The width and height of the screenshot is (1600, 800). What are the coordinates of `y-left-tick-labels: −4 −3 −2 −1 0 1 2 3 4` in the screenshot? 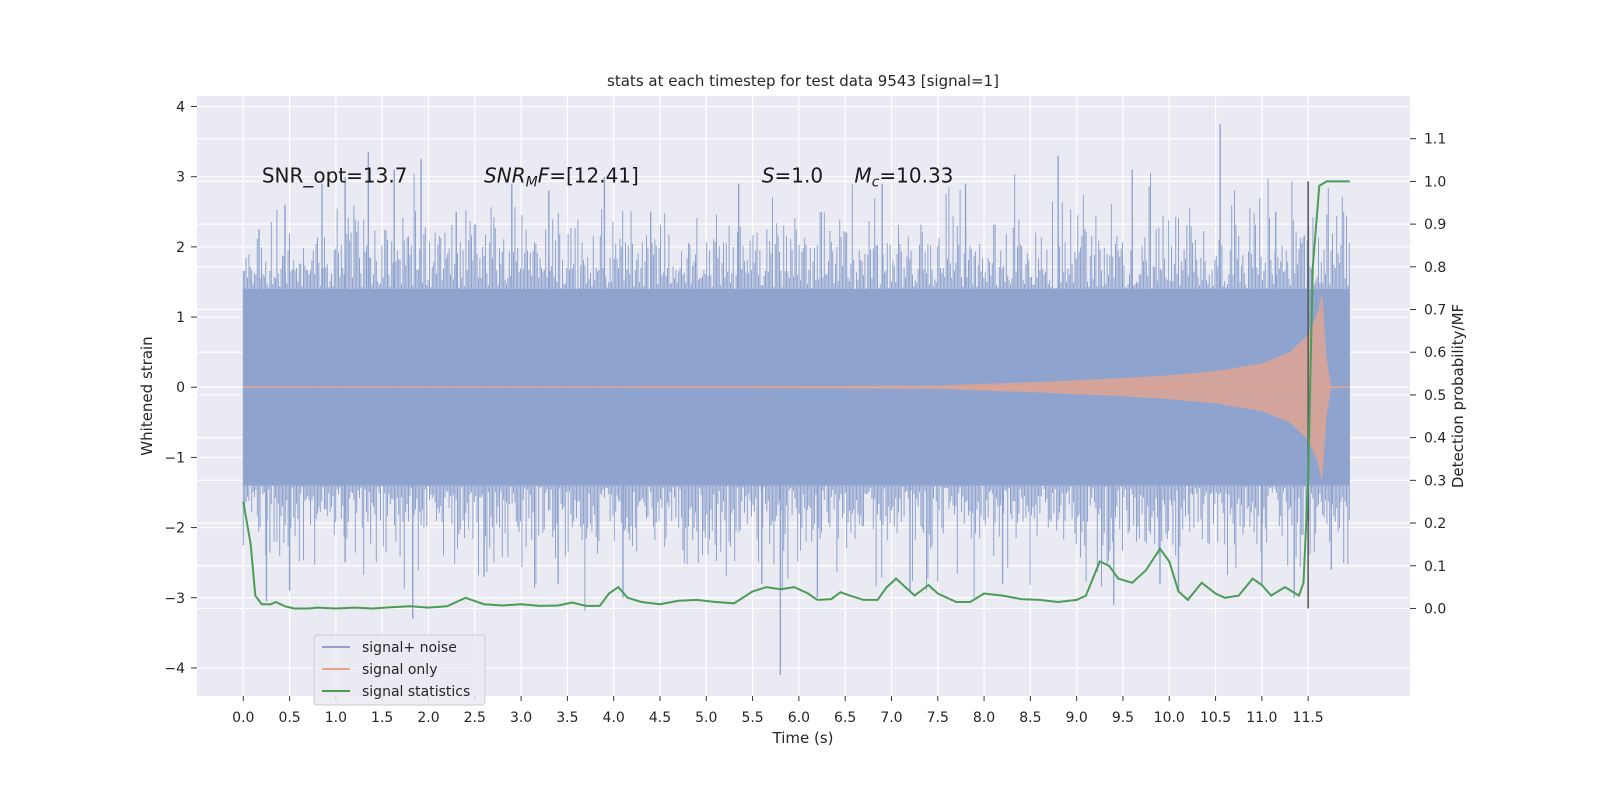 It's located at (180, 388).